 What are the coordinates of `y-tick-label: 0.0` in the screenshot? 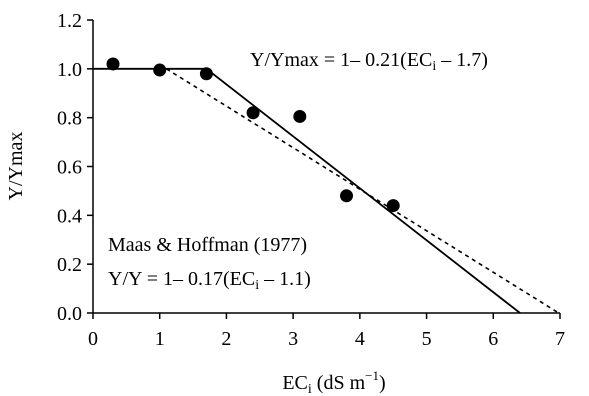 It's located at (69, 314).